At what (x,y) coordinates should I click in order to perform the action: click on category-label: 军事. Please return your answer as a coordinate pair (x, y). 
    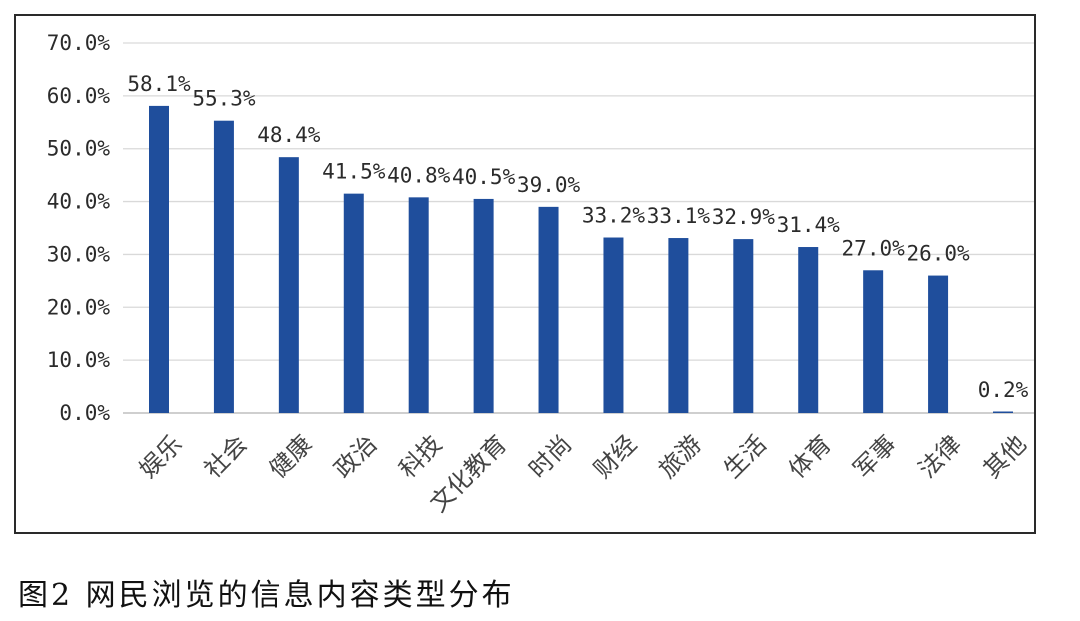
    Looking at the image, I should click on (875, 457).